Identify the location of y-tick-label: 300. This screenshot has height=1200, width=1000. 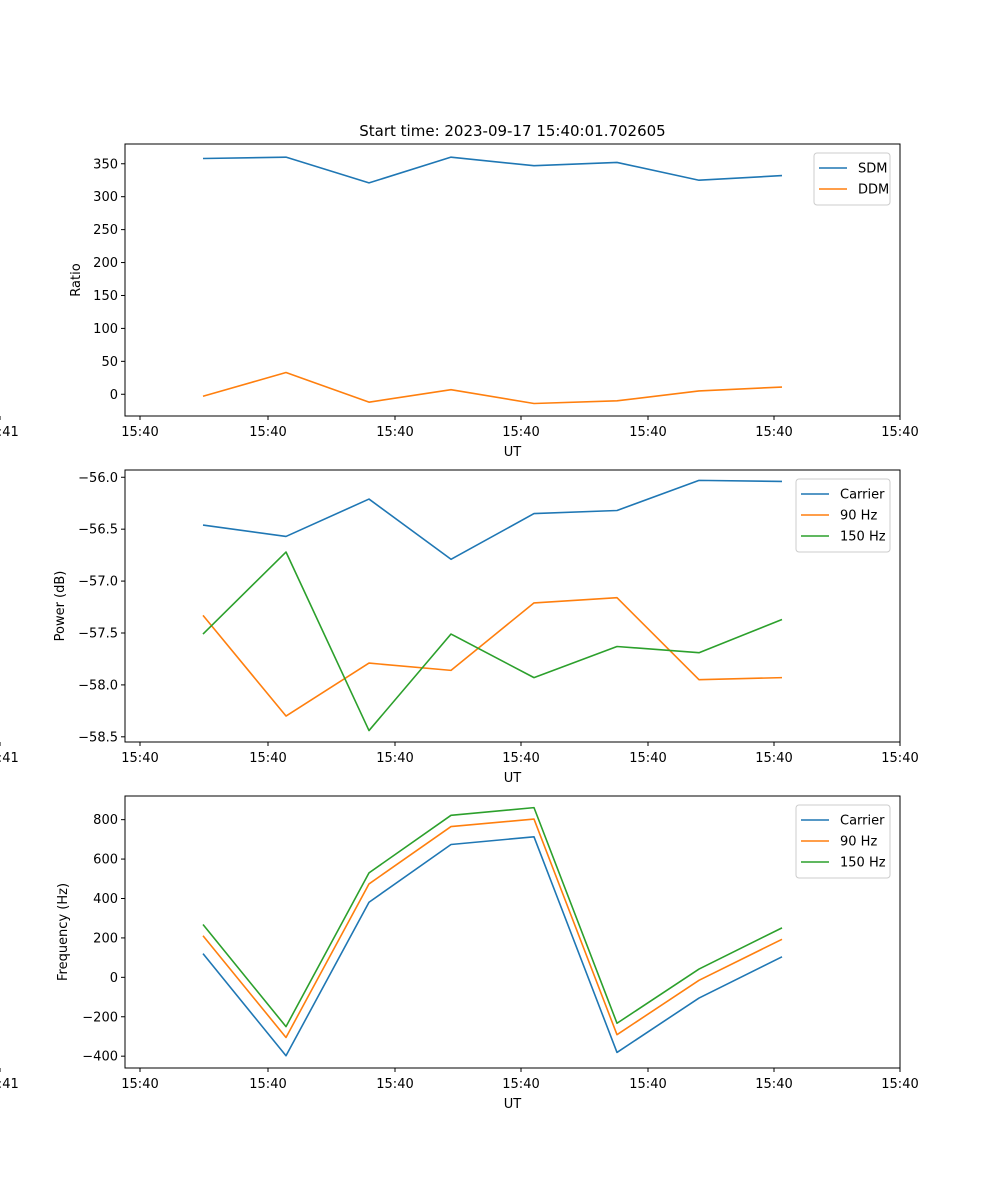
(105, 197).